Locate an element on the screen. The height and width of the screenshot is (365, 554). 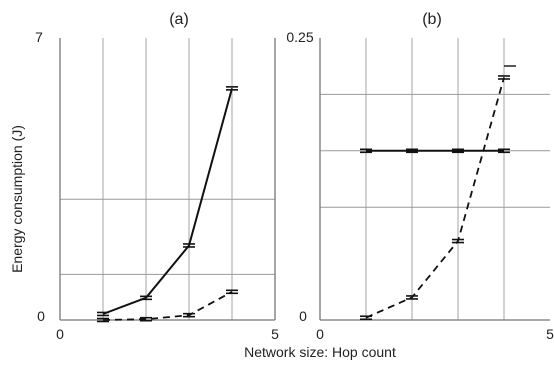
panel-b-x-max-label: 5 is located at coordinates (550, 334).